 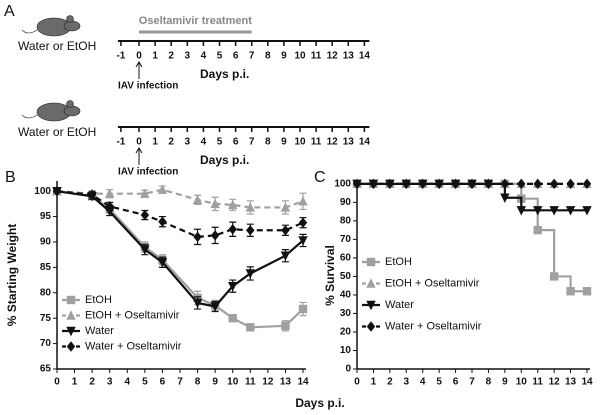 What do you see at coordinates (348, 369) in the screenshot?
I see `y-tick-label: 0` at bounding box center [348, 369].